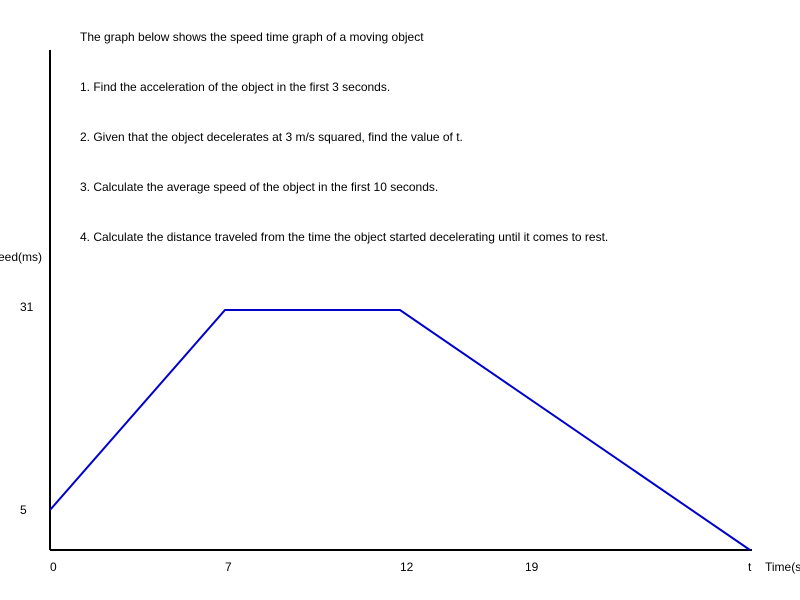 This screenshot has height=600, width=800. Describe the element at coordinates (532, 567) in the screenshot. I see `x-tick-label: 19` at that location.